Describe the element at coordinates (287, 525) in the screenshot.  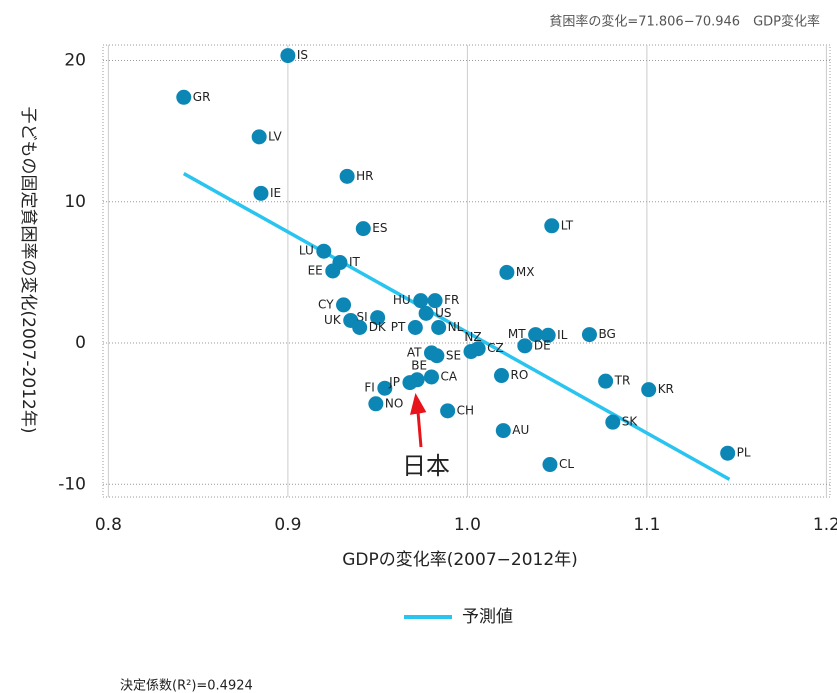
I see `x-tick-label: 0.9` at that location.